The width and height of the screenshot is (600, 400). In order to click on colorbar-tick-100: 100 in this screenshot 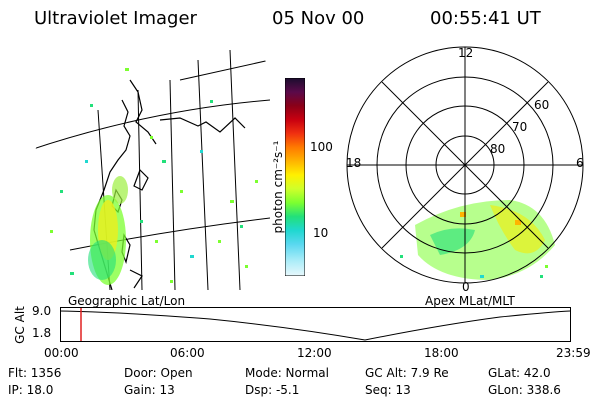, I will do `click(321, 147)`.